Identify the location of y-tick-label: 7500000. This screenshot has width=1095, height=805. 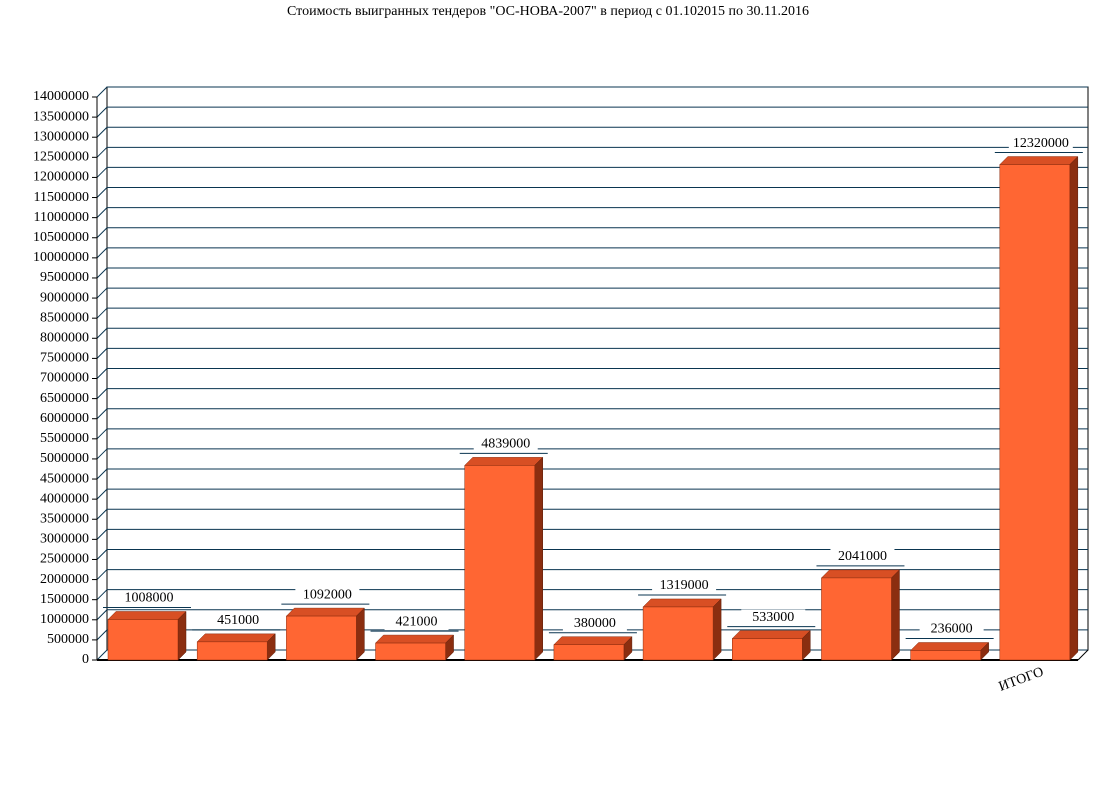
(64, 358).